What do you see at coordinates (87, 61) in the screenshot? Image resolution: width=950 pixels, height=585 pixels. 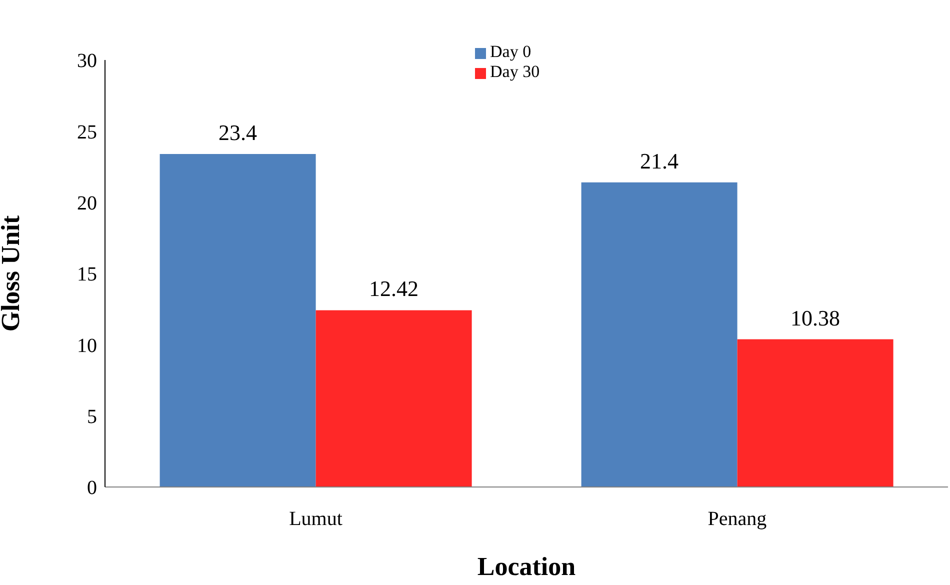 I see `y-tick-label: 30` at bounding box center [87, 61].